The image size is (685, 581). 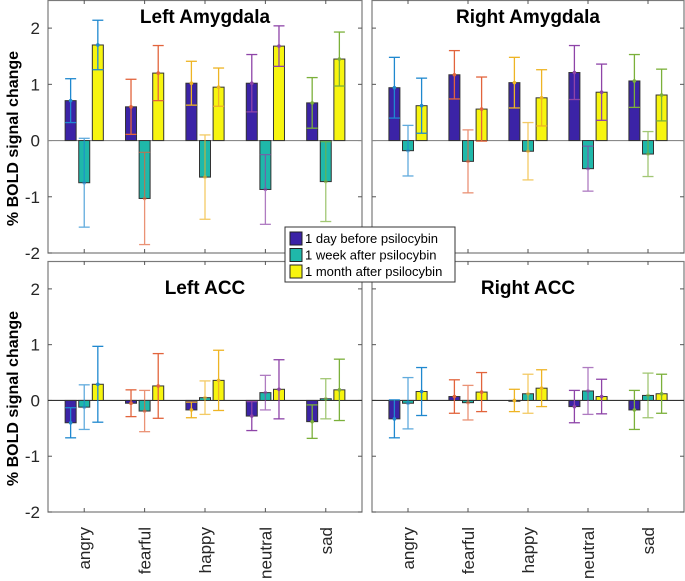 I want to click on y-tick-label: -1, so click(x=32, y=197).